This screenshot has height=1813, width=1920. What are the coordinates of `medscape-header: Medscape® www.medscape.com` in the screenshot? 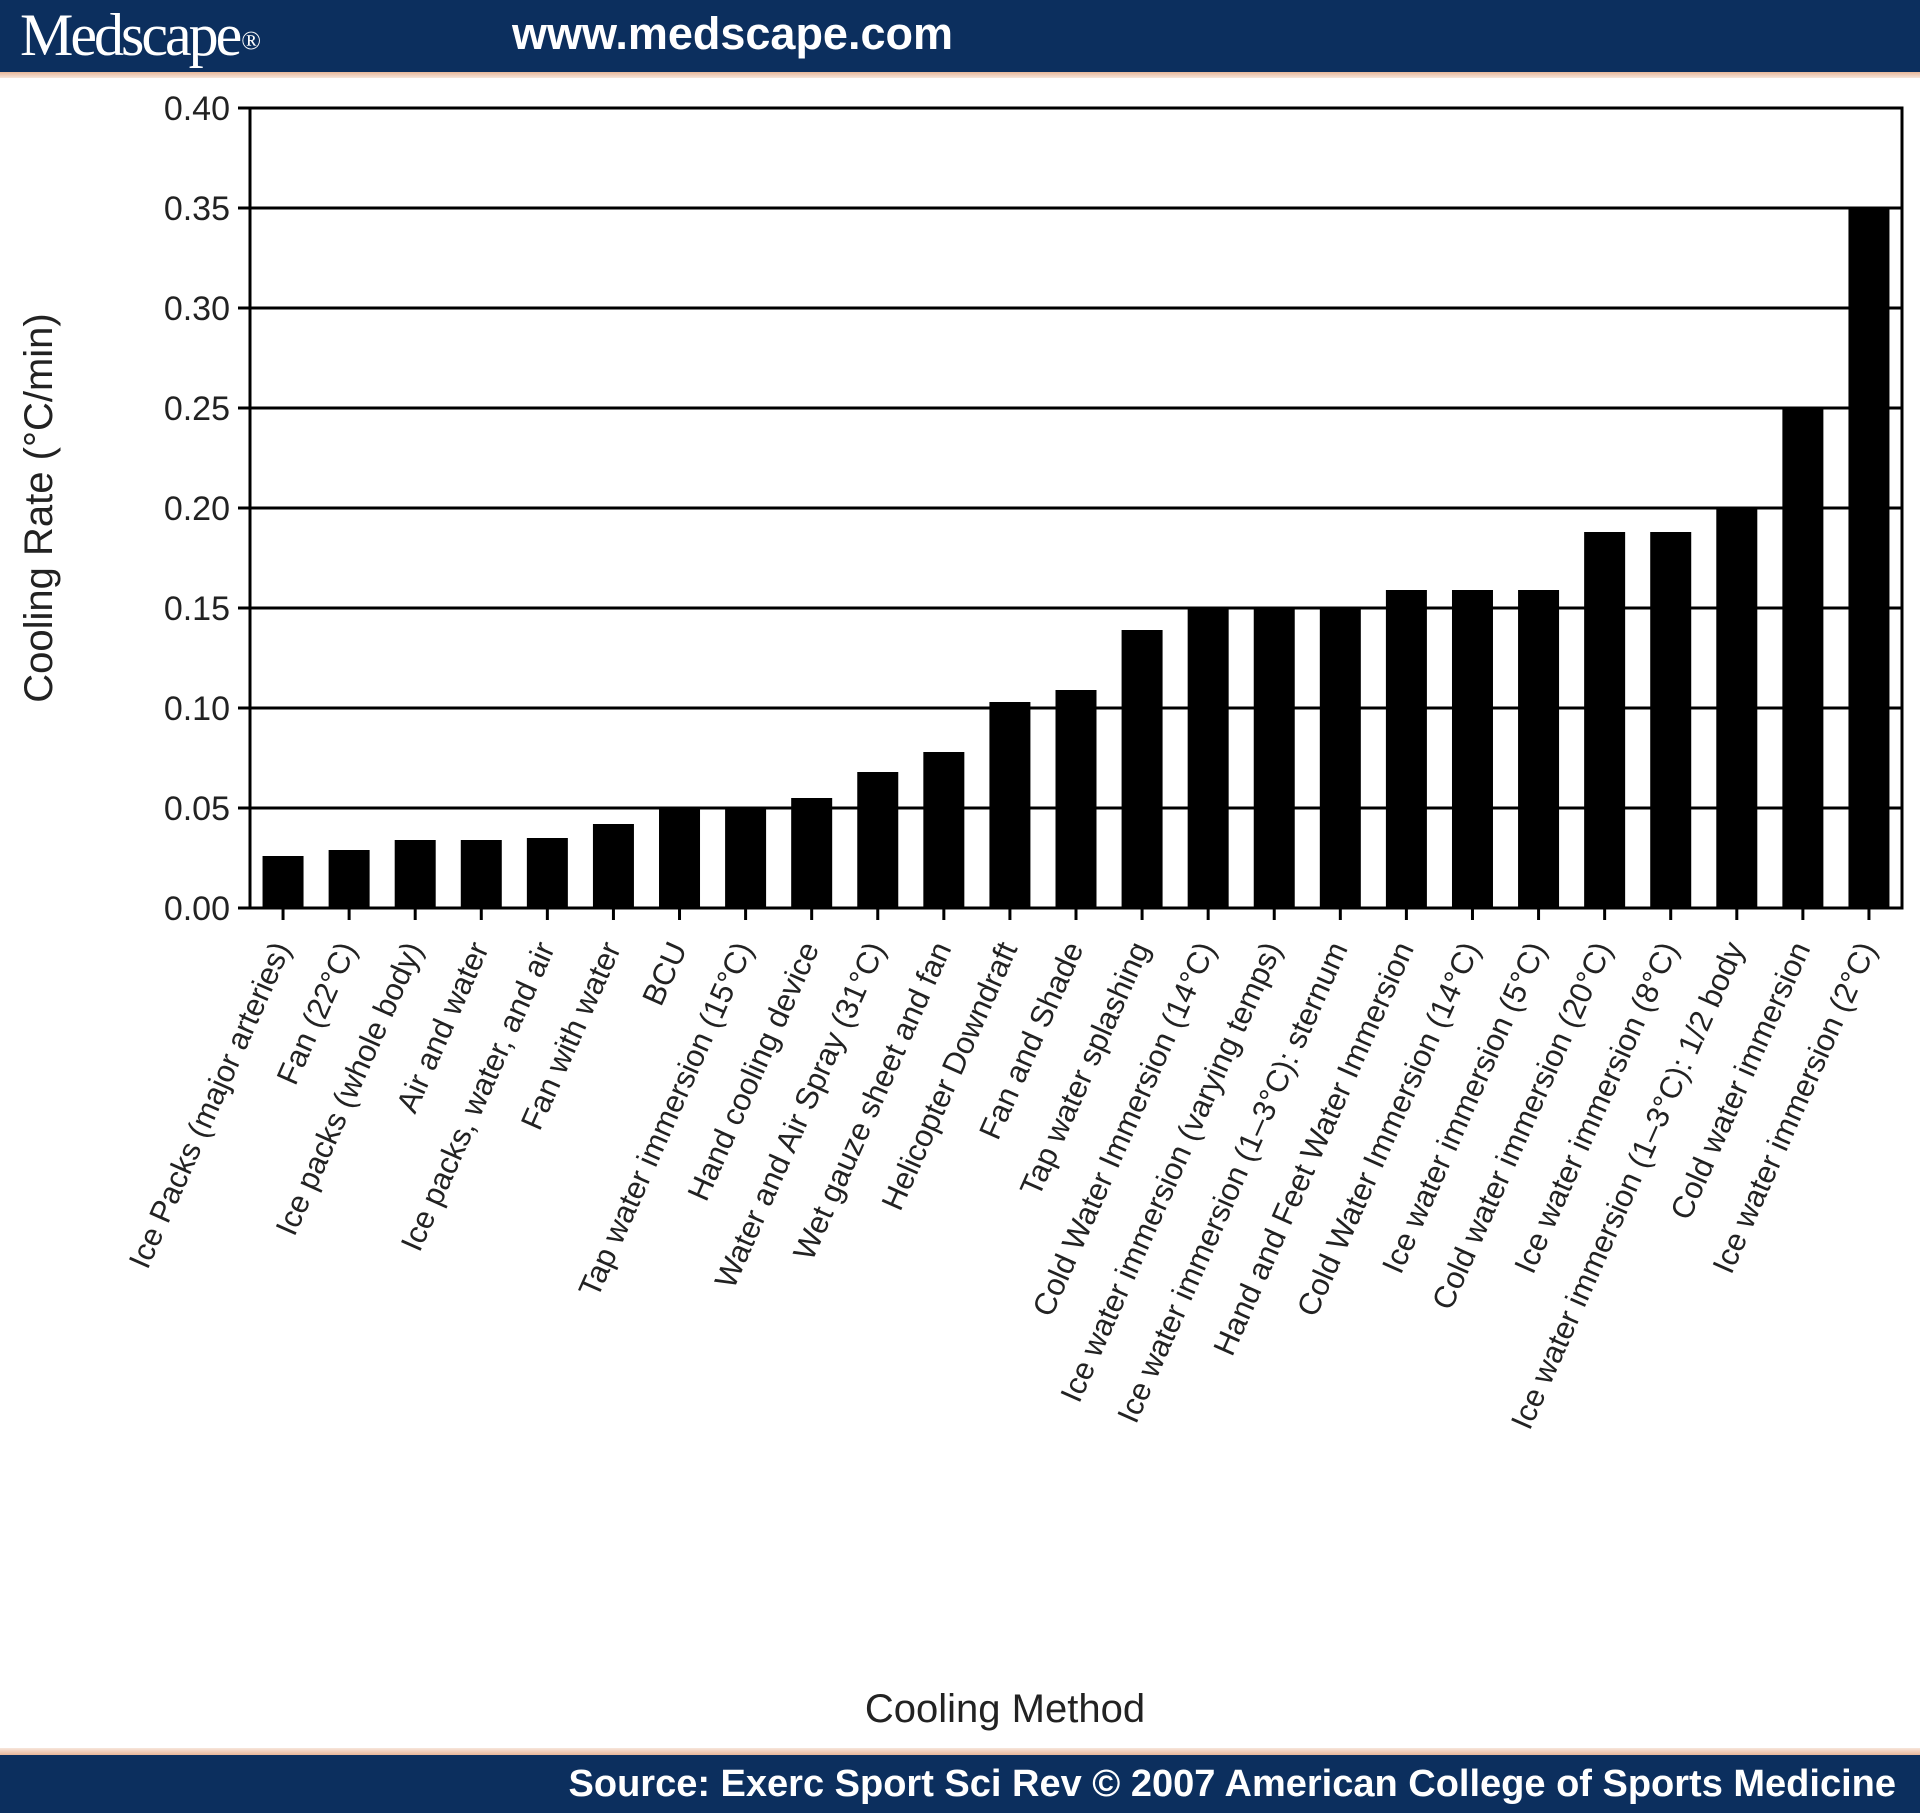 It's located at (960, 36).